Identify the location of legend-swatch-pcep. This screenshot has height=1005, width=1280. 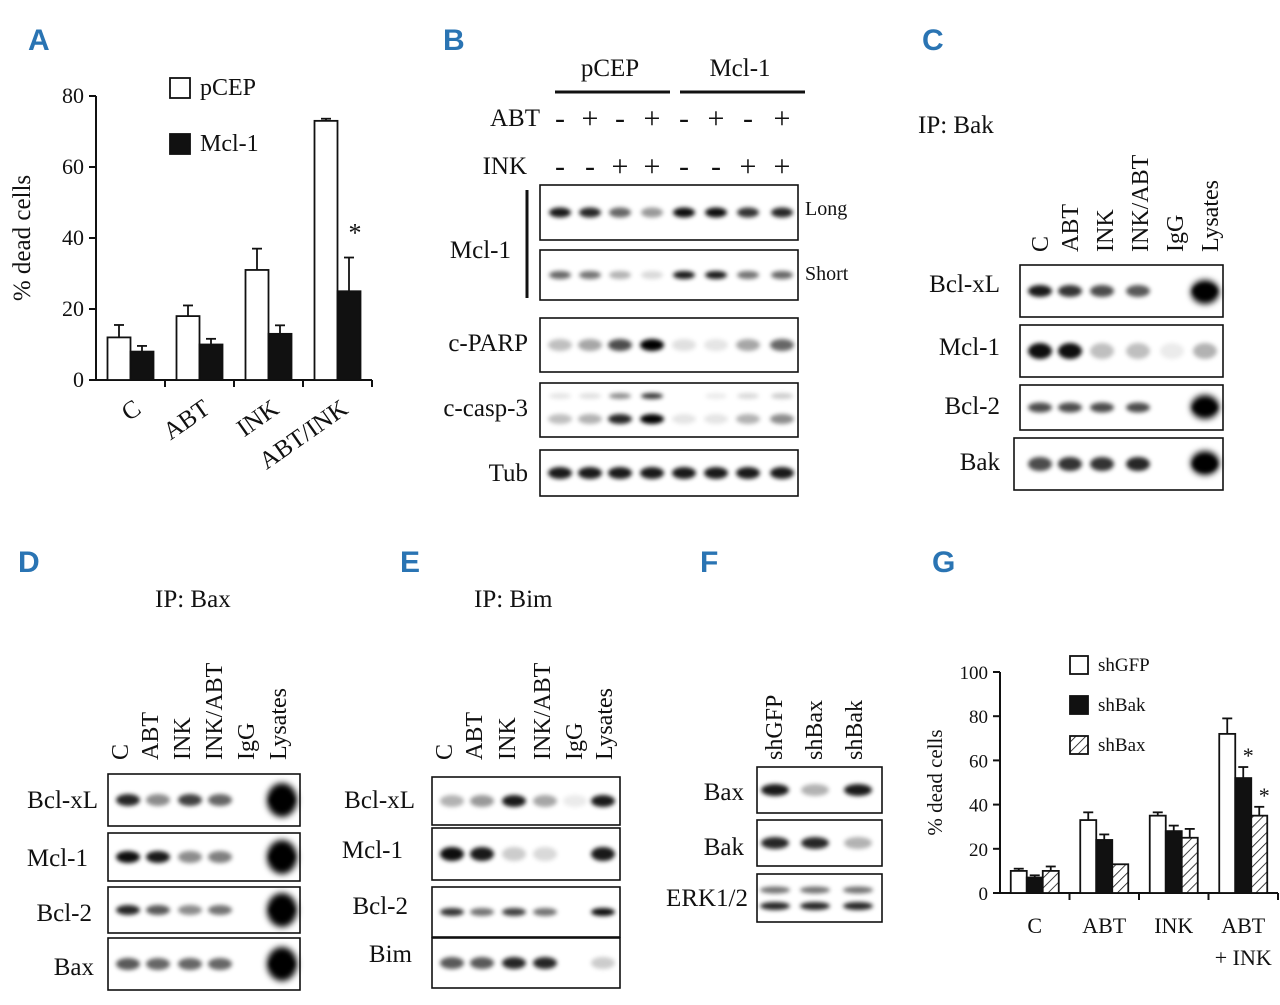
(180, 88).